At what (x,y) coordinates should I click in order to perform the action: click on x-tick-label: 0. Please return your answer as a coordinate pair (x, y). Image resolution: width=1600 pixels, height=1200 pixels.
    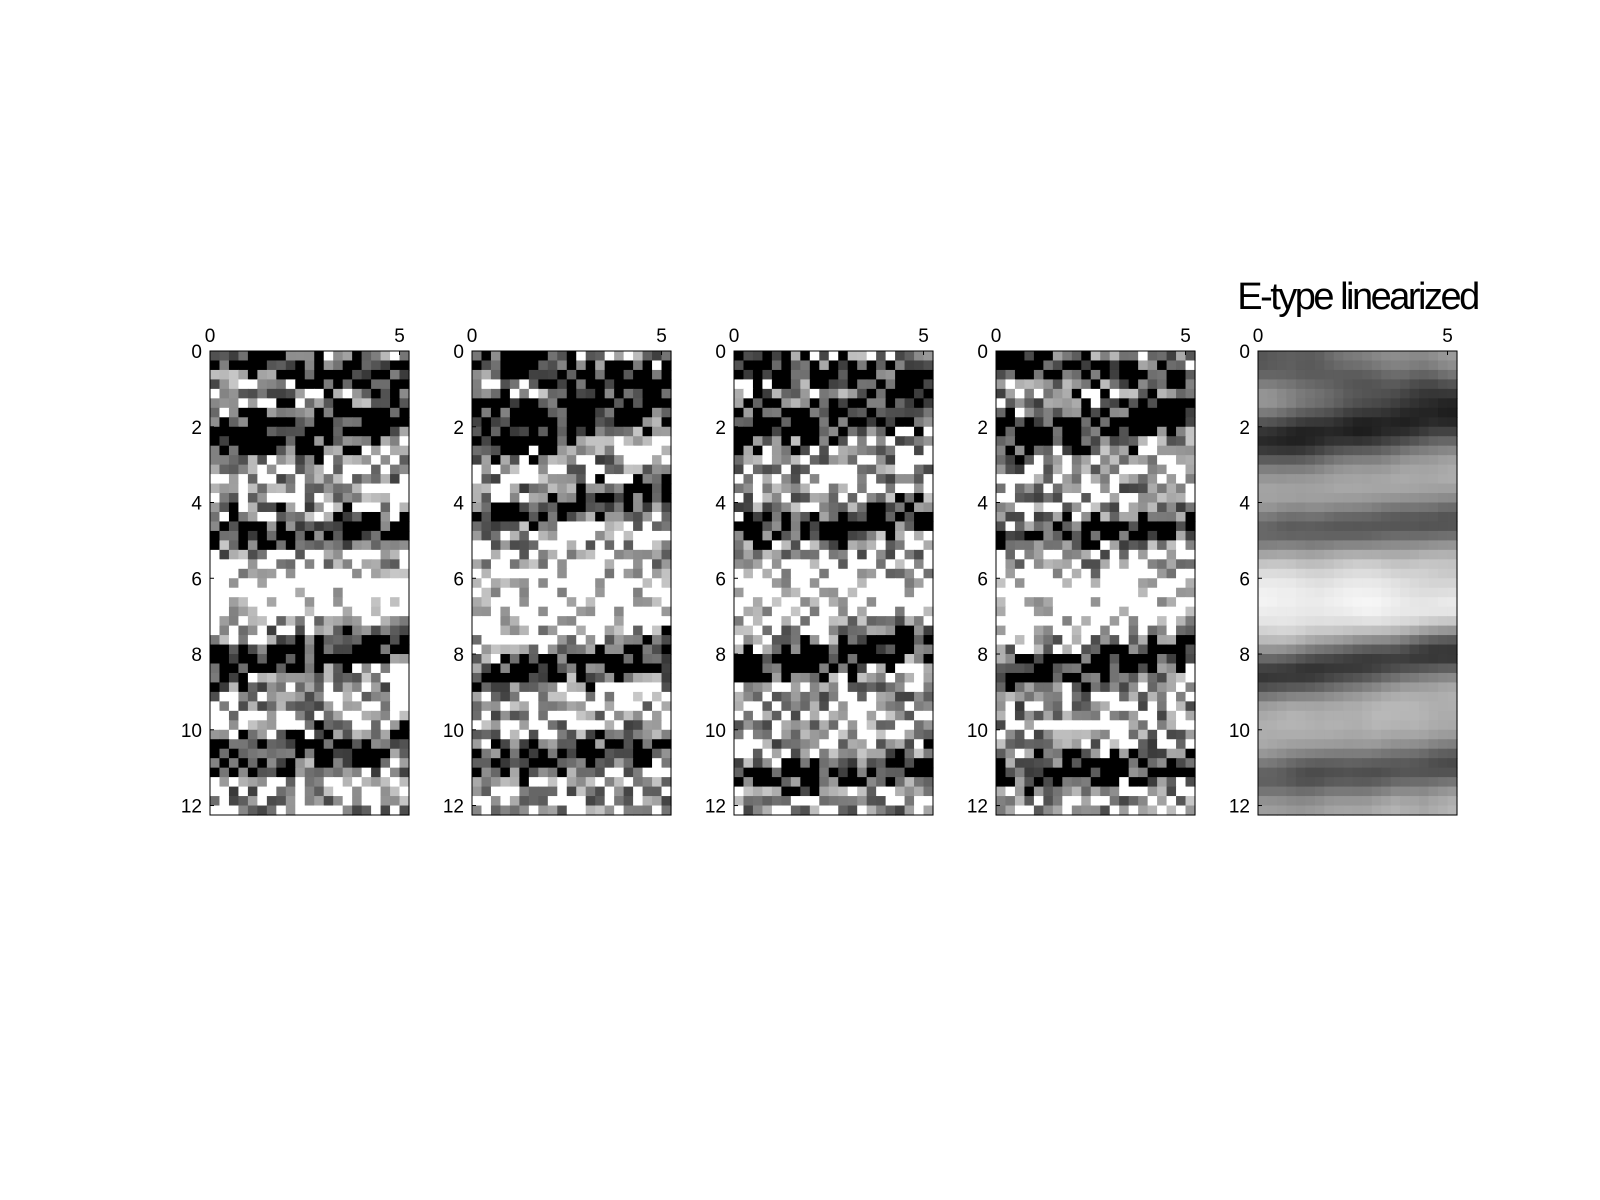
    Looking at the image, I should click on (734, 336).